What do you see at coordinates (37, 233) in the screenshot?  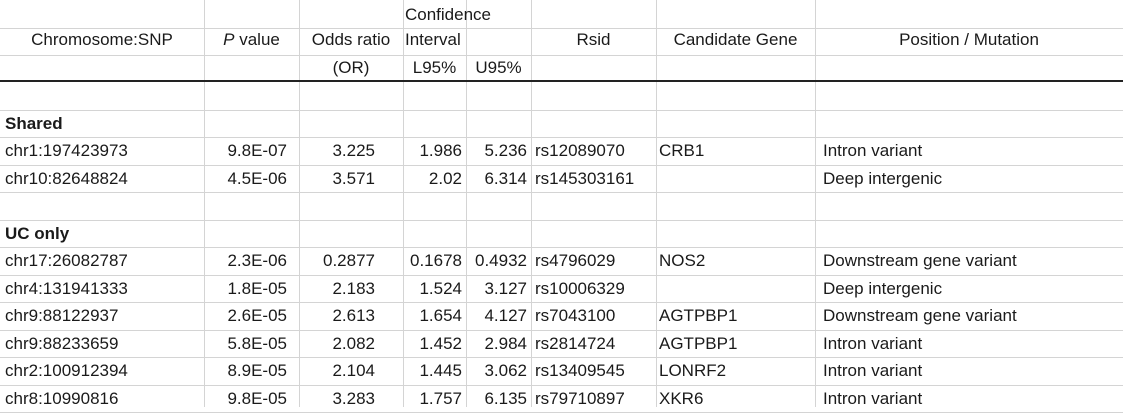 I see `section-title: UC only` at bounding box center [37, 233].